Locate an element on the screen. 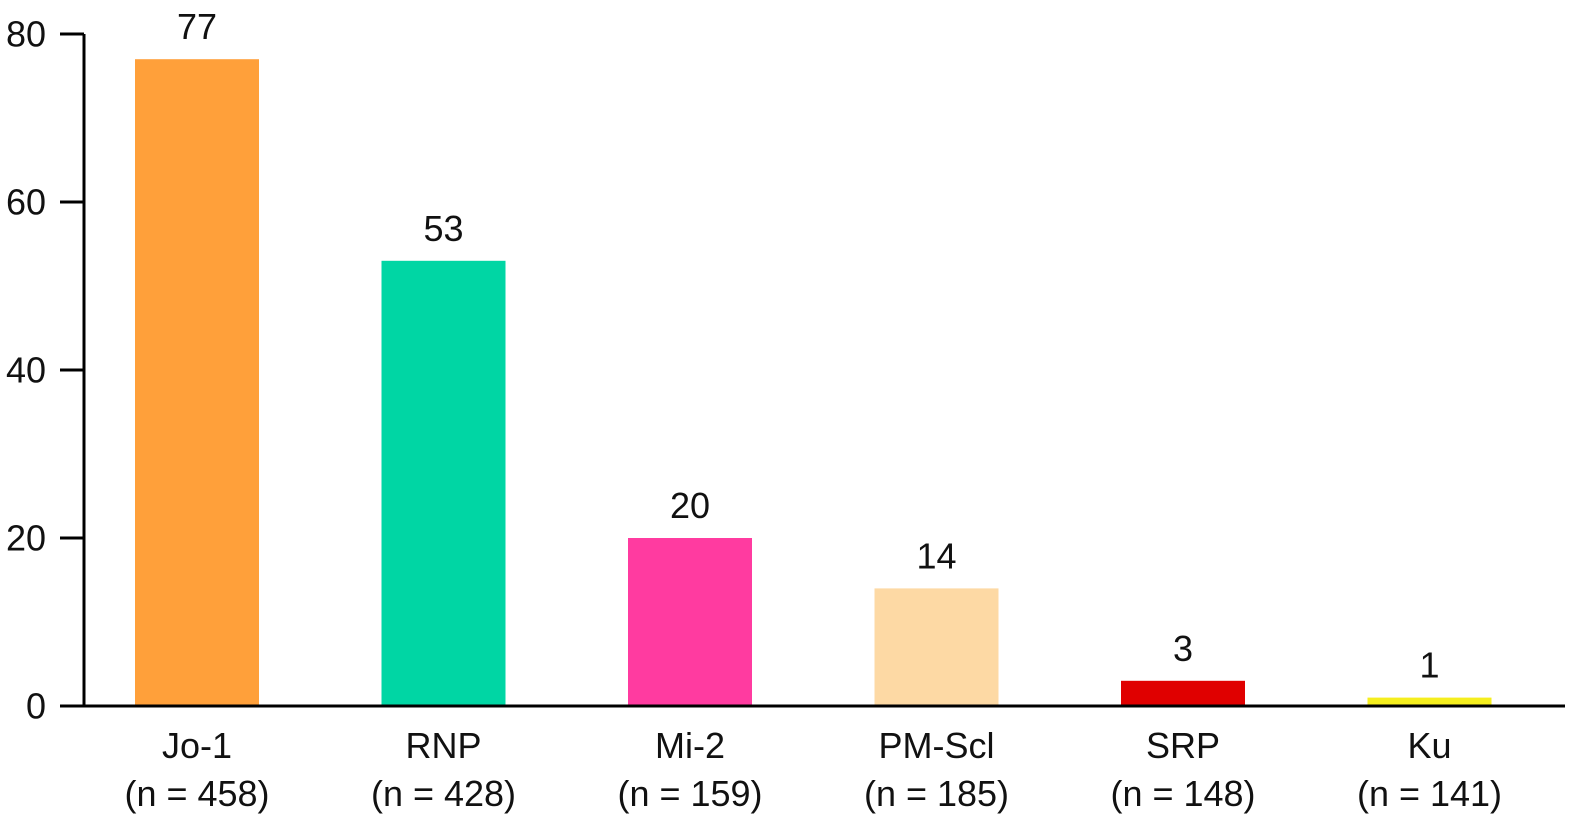 Image resolution: width=1577 pixels, height=820 pixels. x-category-label: RNP is located at coordinates (443, 745).